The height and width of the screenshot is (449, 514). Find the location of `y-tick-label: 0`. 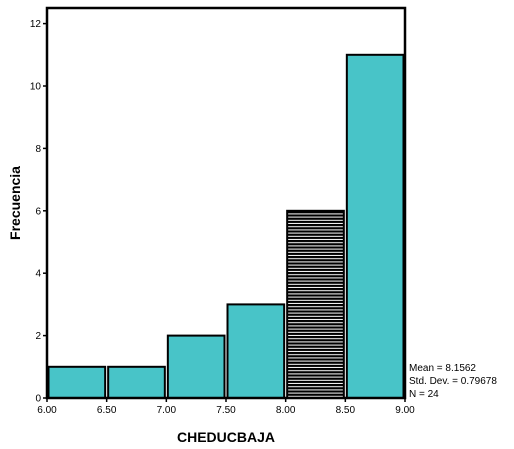

y-tick-label: 0 is located at coordinates (38, 399).